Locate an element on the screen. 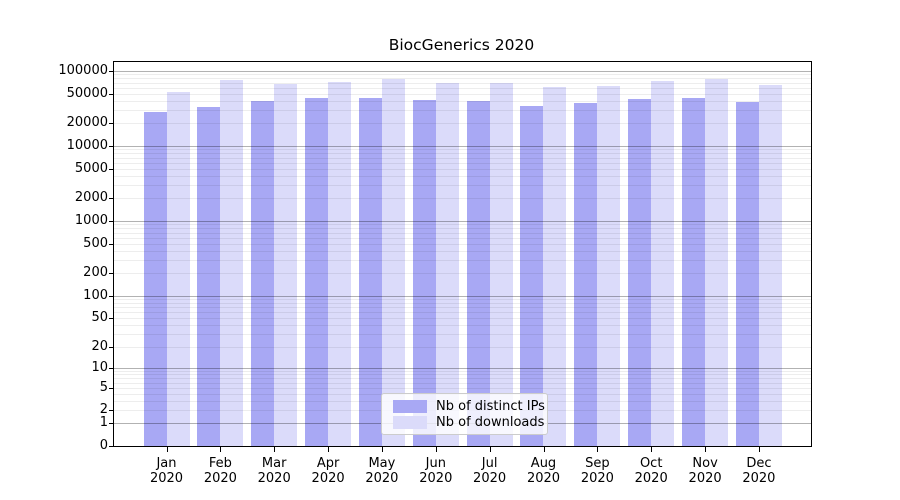 Image resolution: width=900 pixels, height=500 pixels. bar-distinct-ips-aug is located at coordinates (532, 275).